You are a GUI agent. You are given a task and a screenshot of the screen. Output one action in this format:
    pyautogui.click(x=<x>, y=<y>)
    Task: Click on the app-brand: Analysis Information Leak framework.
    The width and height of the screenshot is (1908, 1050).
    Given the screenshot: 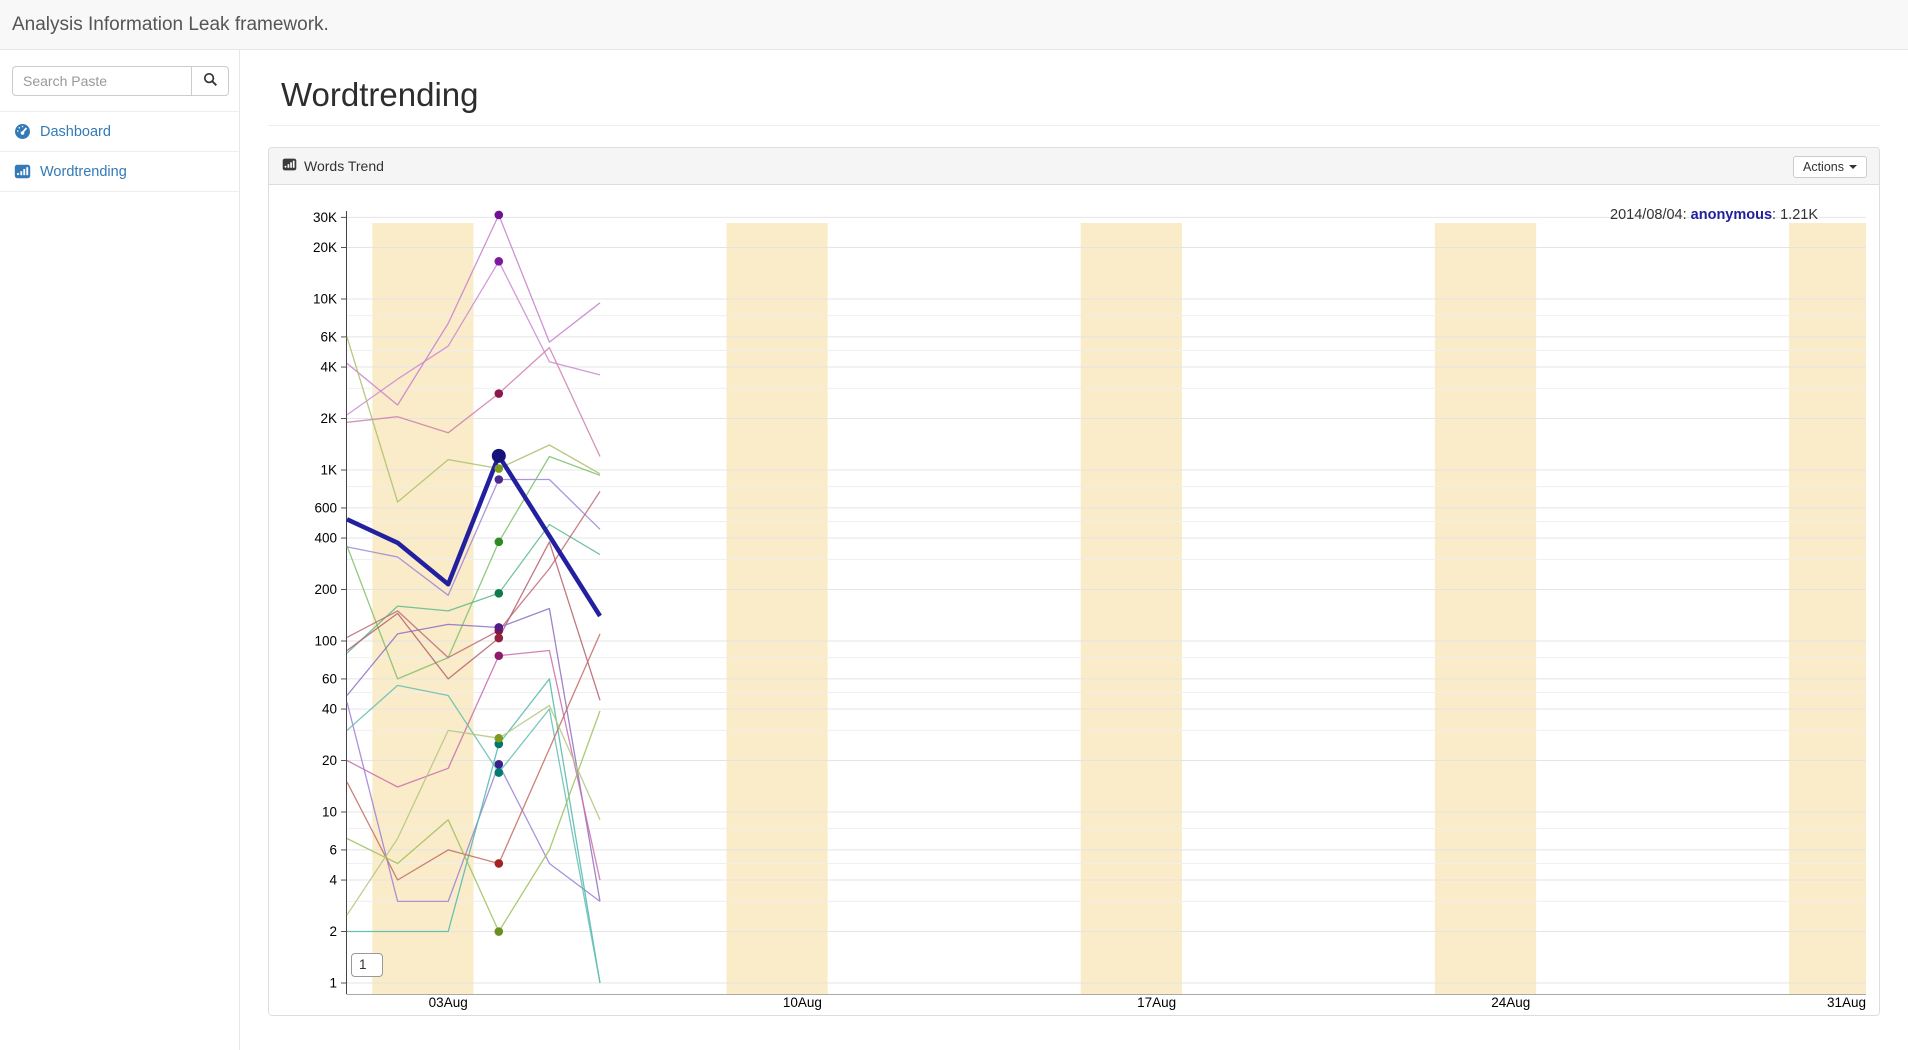 What is the action you would take?
    pyautogui.click(x=170, y=24)
    